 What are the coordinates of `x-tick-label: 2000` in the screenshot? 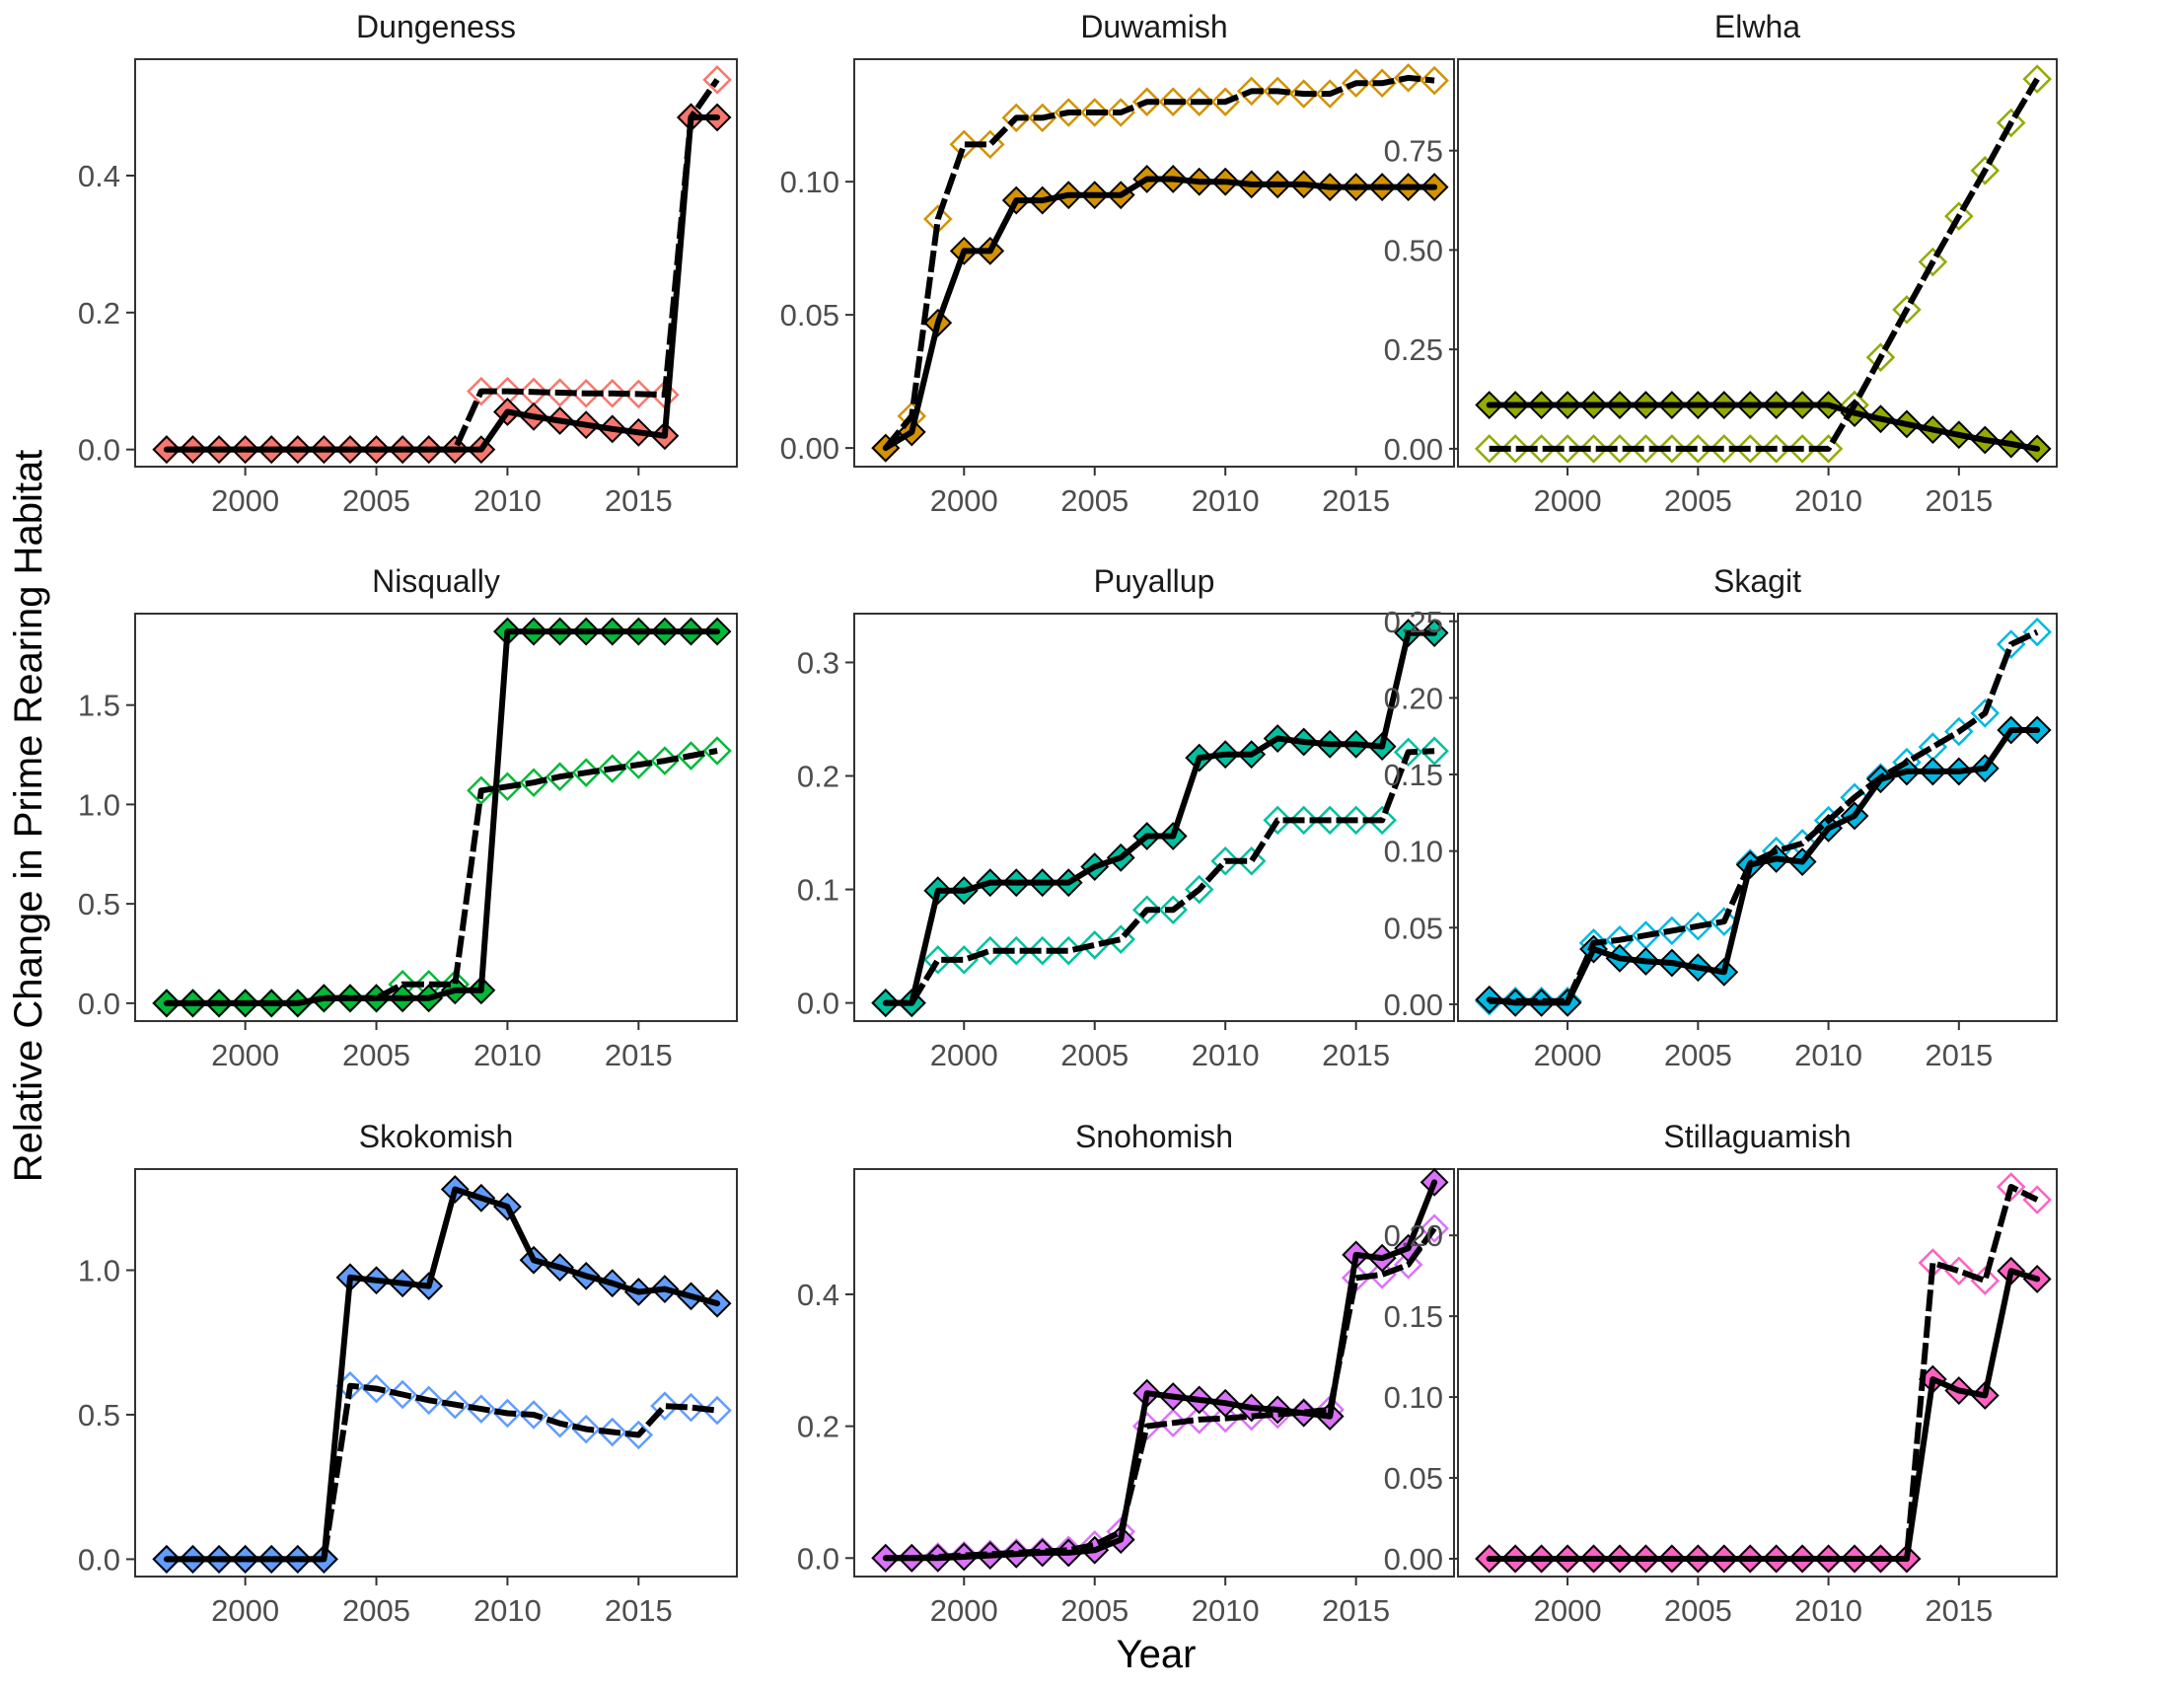 It's located at (1568, 501).